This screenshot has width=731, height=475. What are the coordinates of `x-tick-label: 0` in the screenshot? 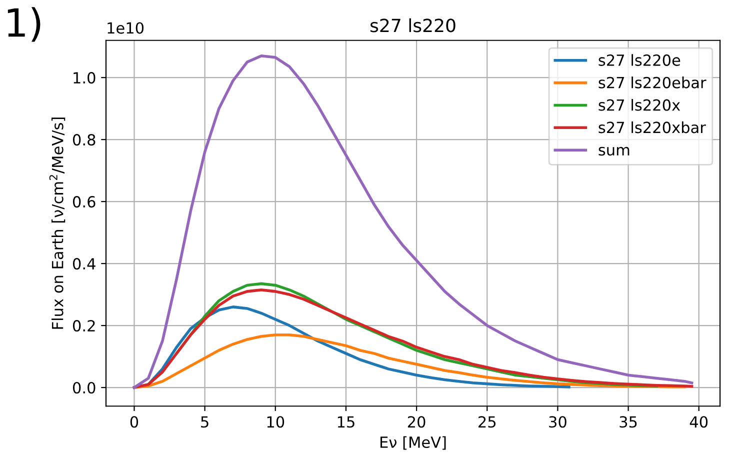 It's located at (134, 422).